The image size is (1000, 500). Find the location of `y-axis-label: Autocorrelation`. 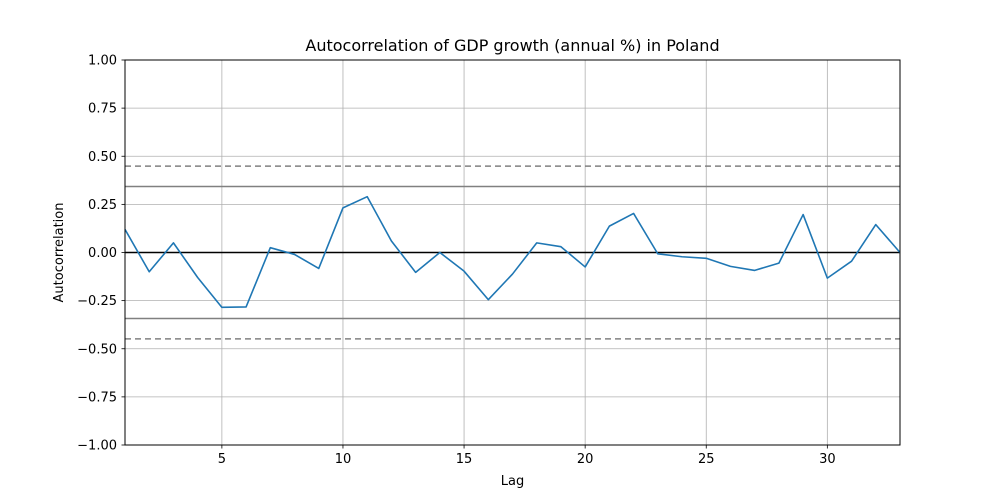

y-axis-label: Autocorrelation is located at coordinates (59, 253).